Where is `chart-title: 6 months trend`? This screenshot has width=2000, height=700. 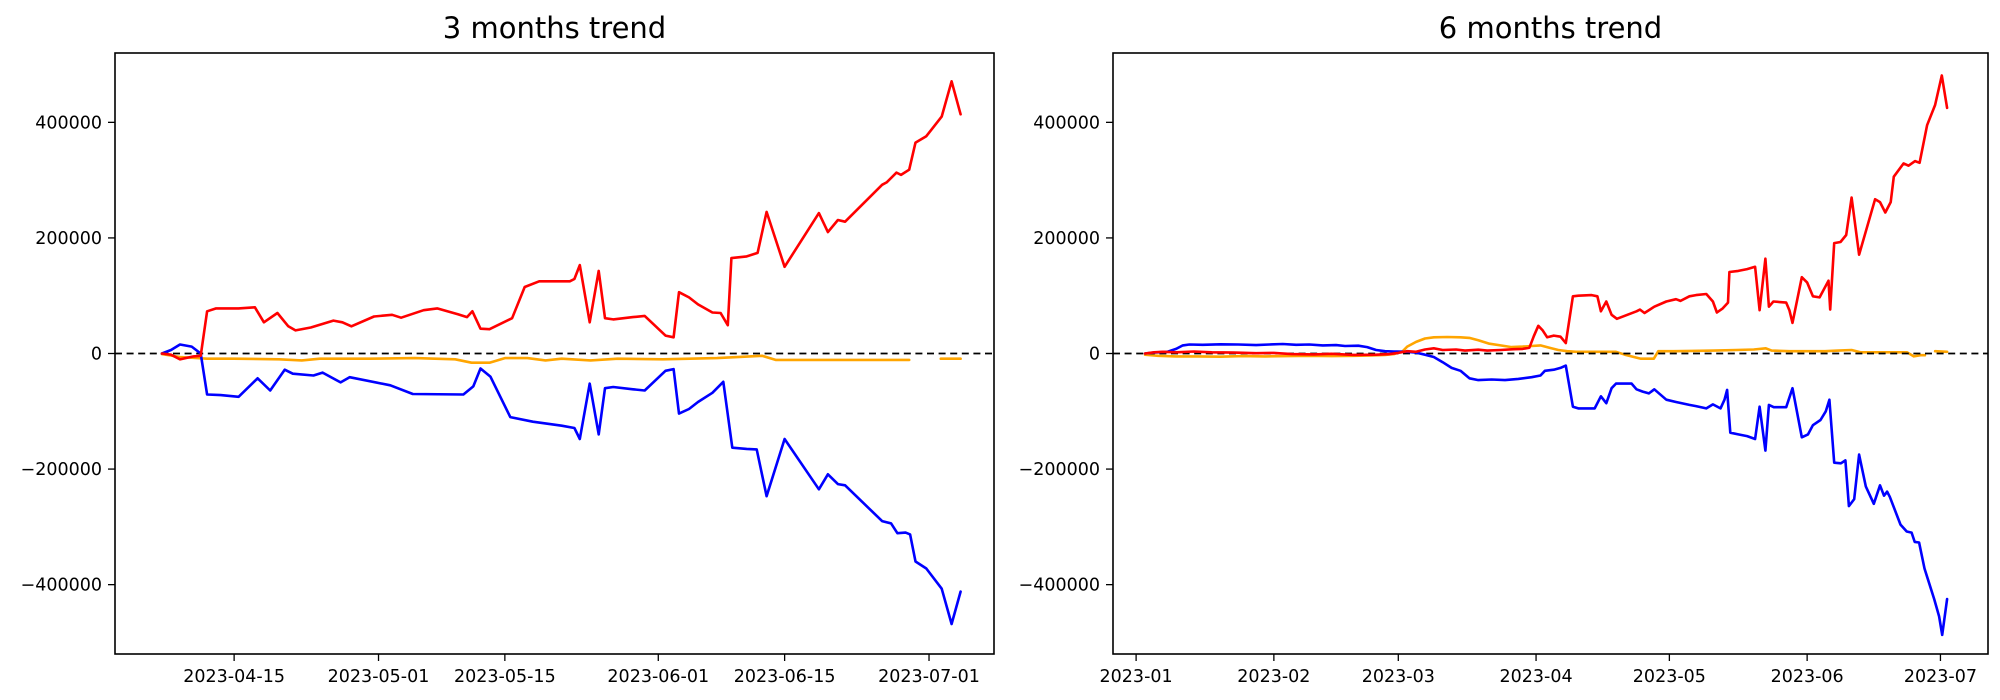 chart-title: 6 months trend is located at coordinates (1550, 28).